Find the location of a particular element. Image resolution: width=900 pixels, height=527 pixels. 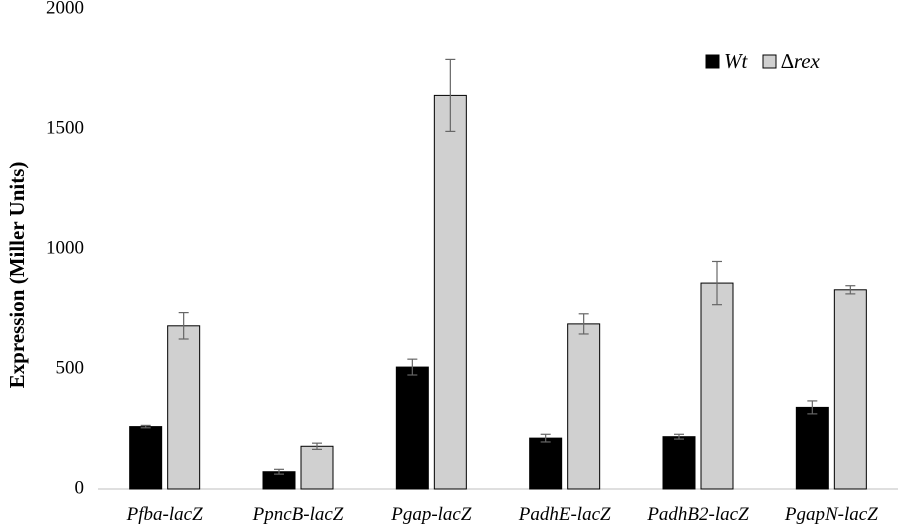

x-category-label: Pgap-lacZ is located at coordinates (431, 514).